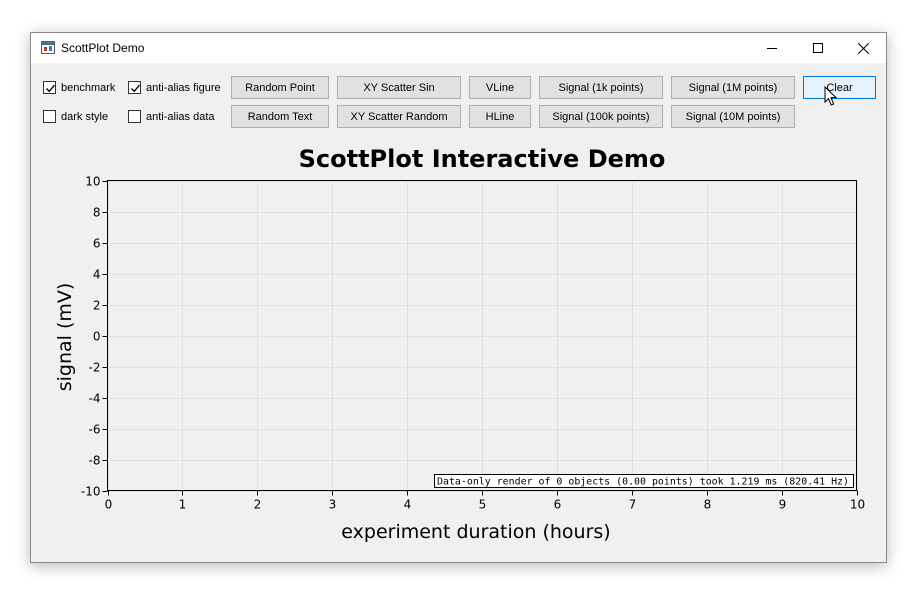  Describe the element at coordinates (48, 47) in the screenshot. I see `app-icon` at that location.